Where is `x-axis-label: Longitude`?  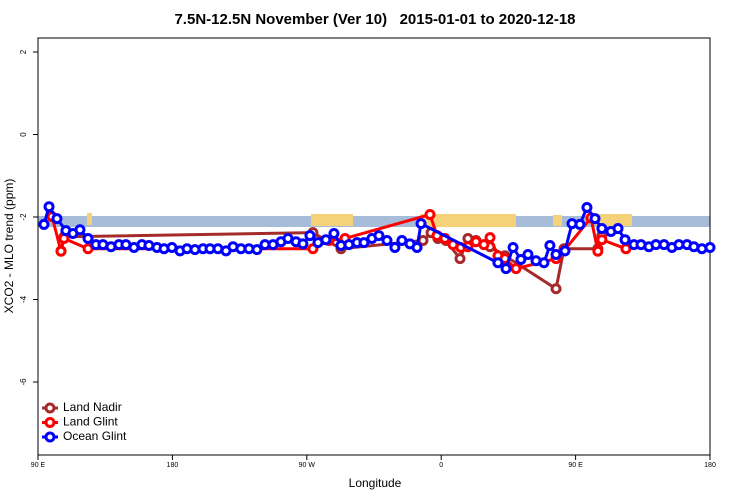 x-axis-label: Longitude is located at coordinates (375, 483).